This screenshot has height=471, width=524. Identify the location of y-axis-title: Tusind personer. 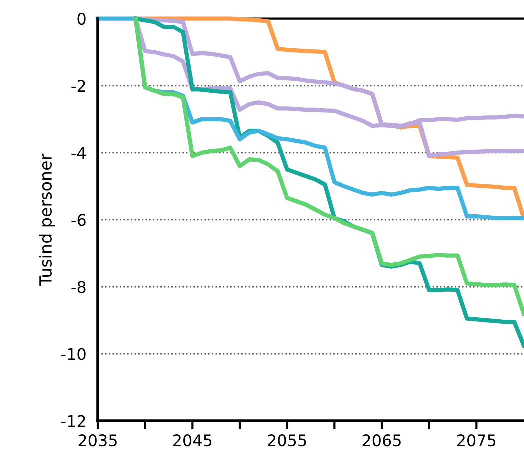
(47, 220).